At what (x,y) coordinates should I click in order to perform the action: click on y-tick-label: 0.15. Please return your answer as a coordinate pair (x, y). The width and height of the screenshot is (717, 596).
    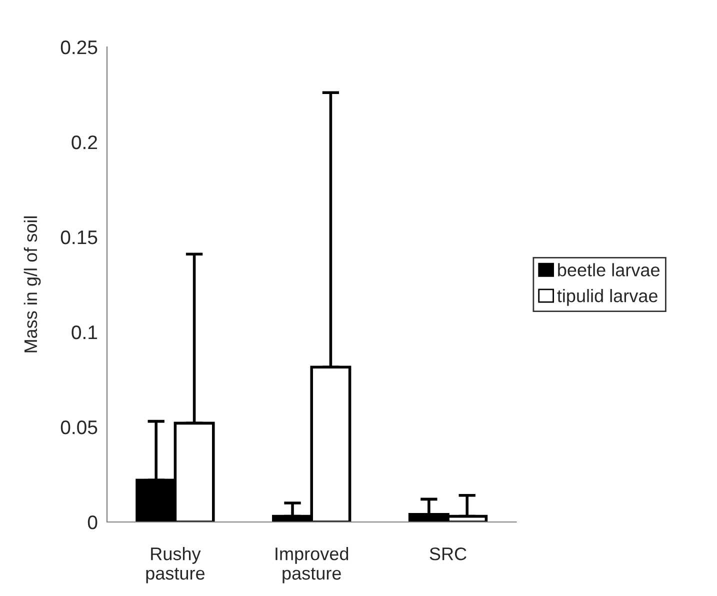
    Looking at the image, I should click on (79, 237).